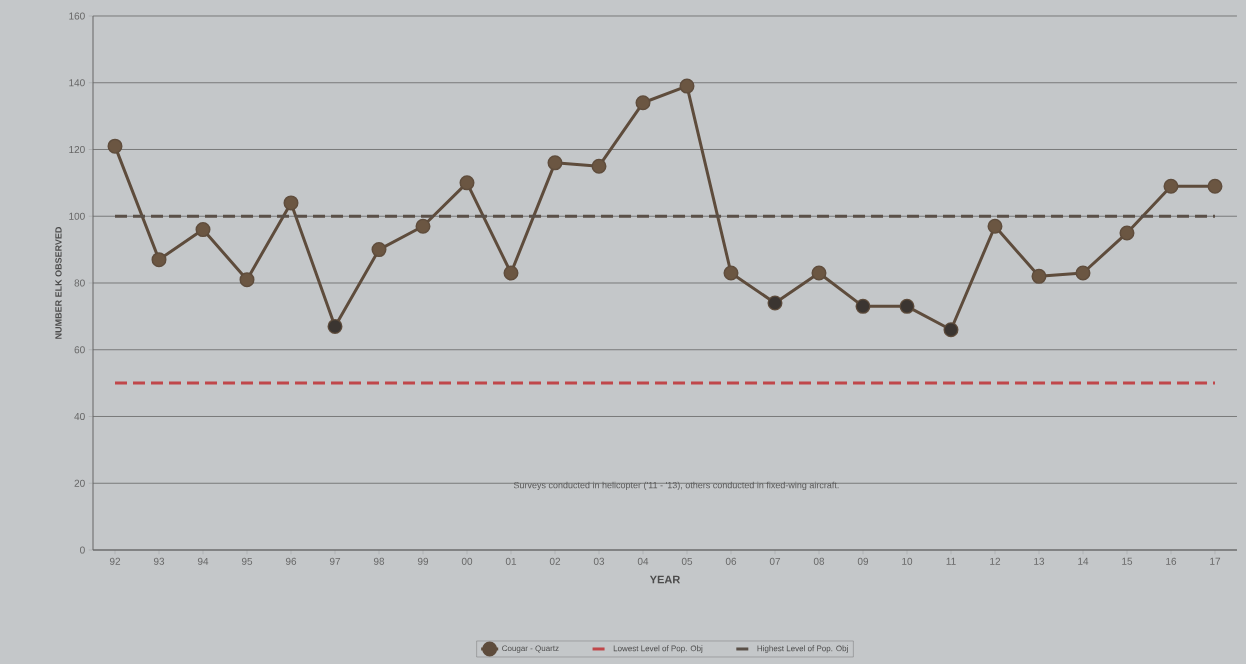 The height and width of the screenshot is (664, 1246). I want to click on x-tick-label: 13, so click(1039, 561).